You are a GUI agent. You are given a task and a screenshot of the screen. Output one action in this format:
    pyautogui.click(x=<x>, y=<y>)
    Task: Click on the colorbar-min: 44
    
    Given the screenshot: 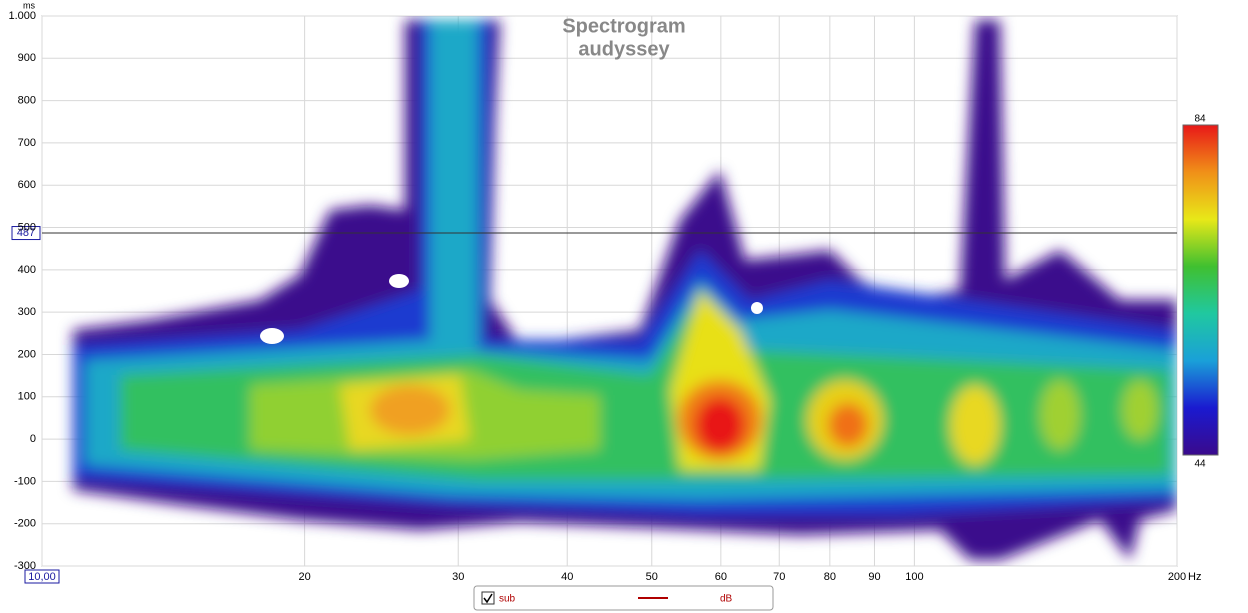 What is the action you would take?
    pyautogui.click(x=1200, y=464)
    